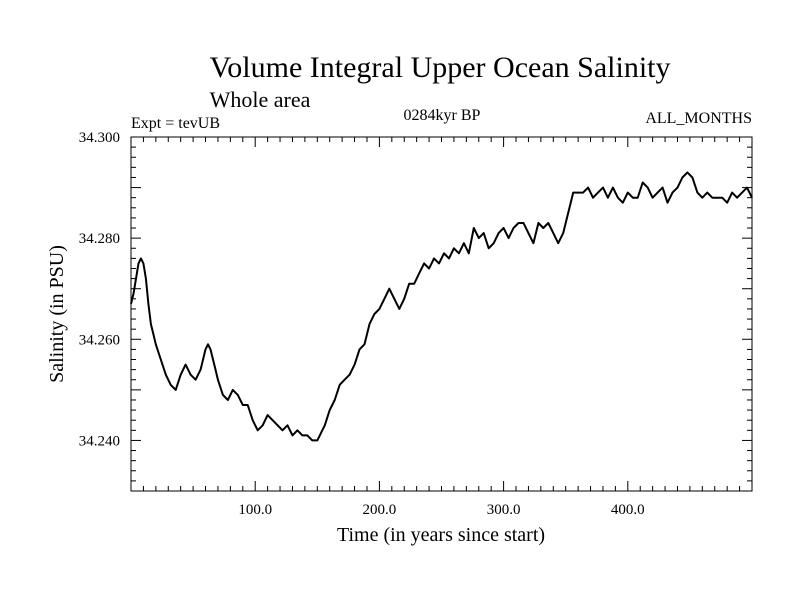 Image resolution: width=800 pixels, height=600 pixels. Describe the element at coordinates (99, 239) in the screenshot. I see `y-tick-label: 34.280` at that location.